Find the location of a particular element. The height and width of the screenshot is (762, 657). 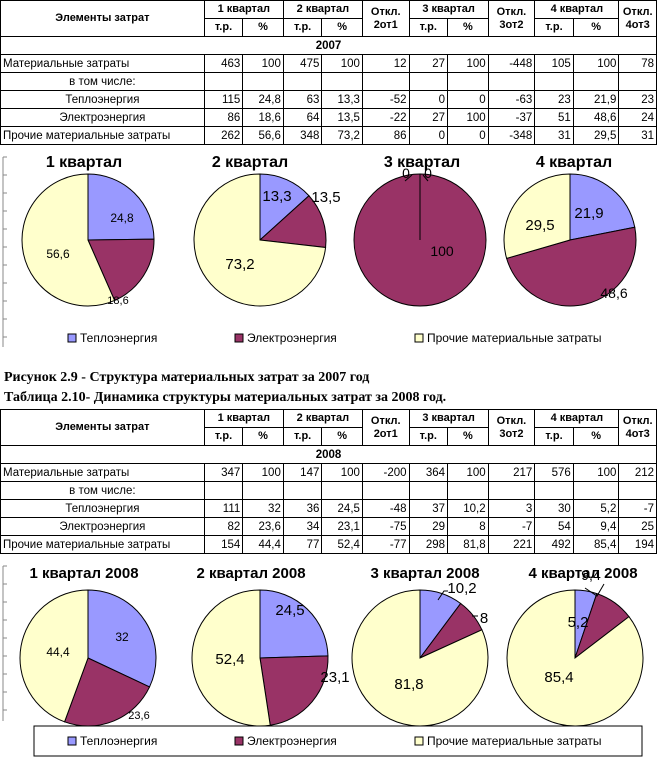

cell-q1tr: 154 is located at coordinates (223, 544).